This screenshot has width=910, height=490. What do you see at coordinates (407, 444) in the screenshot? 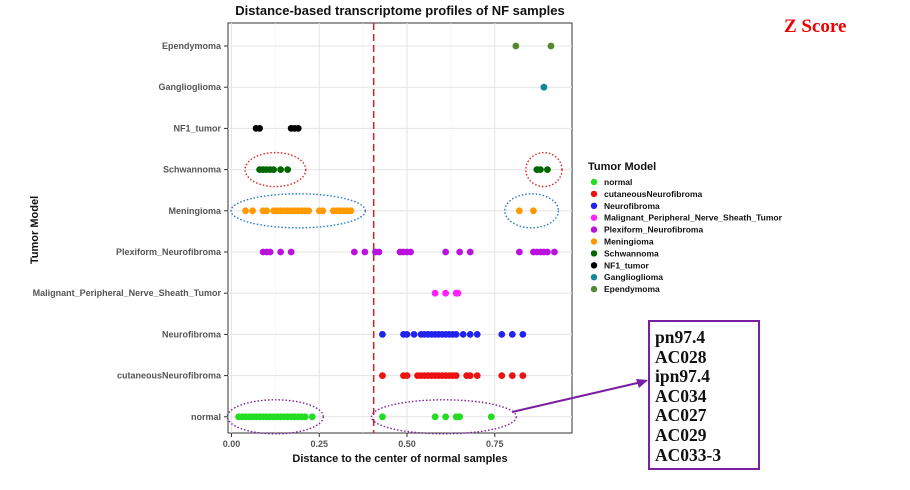
I see `x-tick-label: 0.50` at bounding box center [407, 444].